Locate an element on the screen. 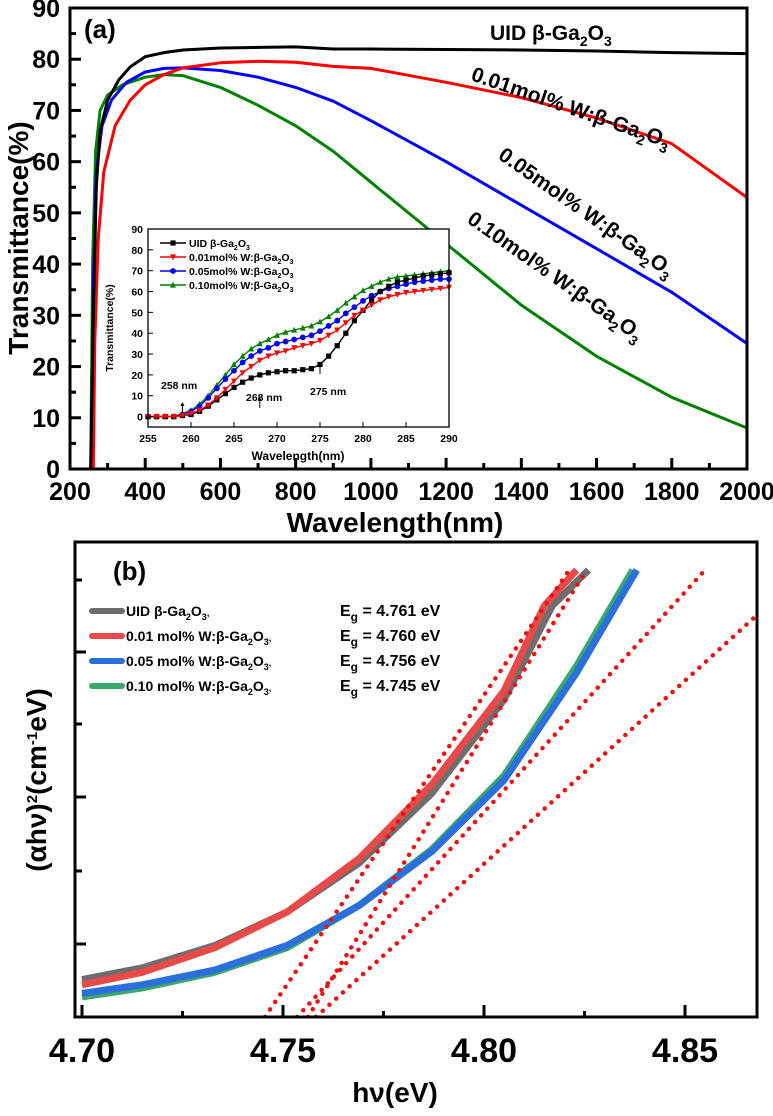 This screenshot has width=773, height=1116. inset-annotation-arrowhead is located at coordinates (259, 399).